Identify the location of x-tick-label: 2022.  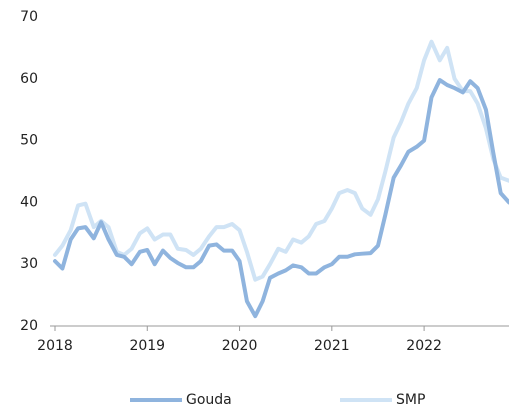
(424, 346).